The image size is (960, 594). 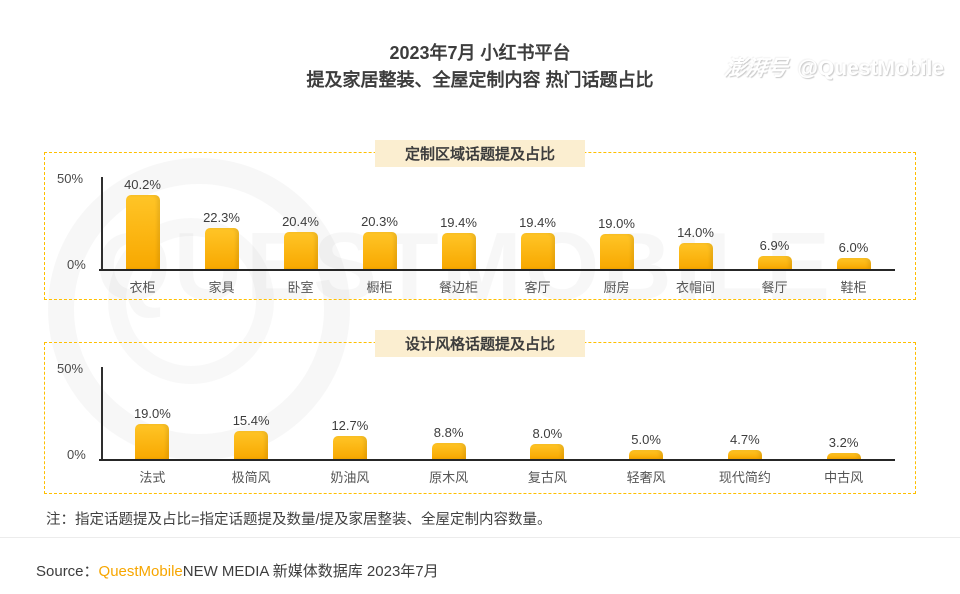 I want to click on category-label: 复古风, so click(x=547, y=477).